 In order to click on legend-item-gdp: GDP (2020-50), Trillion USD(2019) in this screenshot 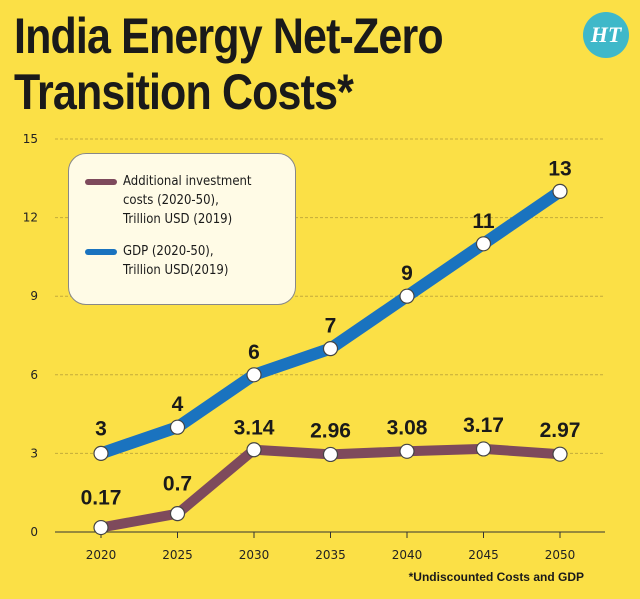, I will do `click(194, 261)`.